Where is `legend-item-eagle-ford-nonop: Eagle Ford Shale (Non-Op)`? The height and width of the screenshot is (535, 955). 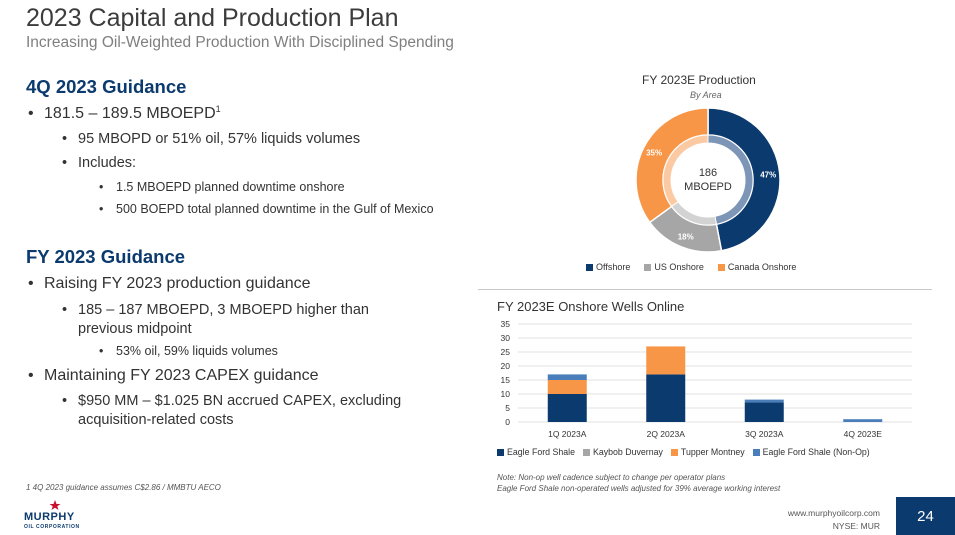 legend-item-eagle-ford-nonop: Eagle Ford Shale (Non-Op) is located at coordinates (811, 452).